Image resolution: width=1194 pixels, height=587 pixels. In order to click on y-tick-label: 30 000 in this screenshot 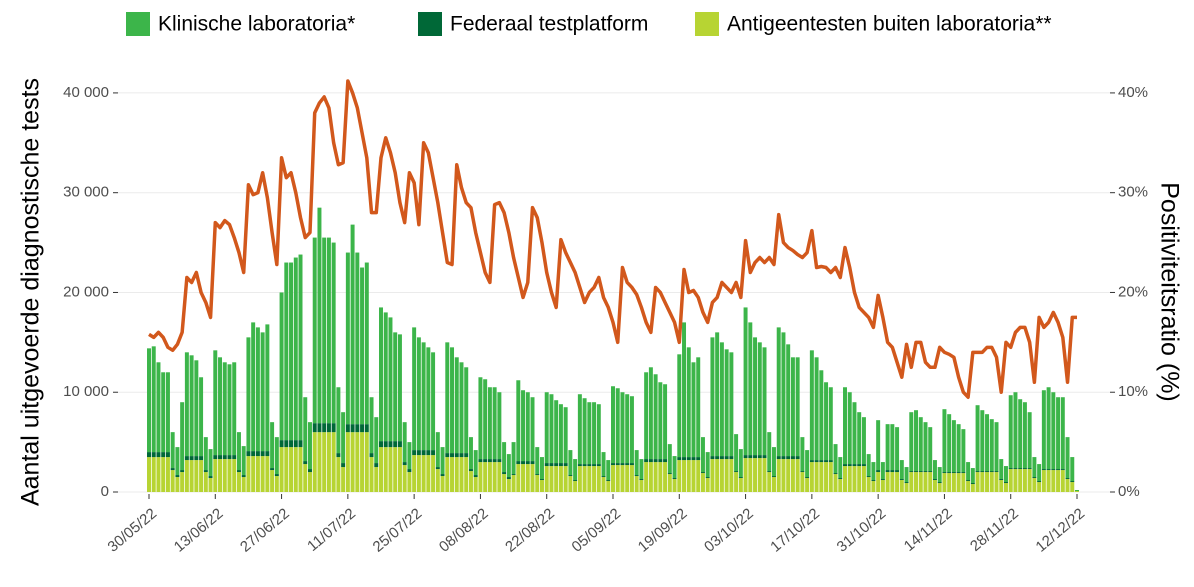, I will do `click(86, 192)`.